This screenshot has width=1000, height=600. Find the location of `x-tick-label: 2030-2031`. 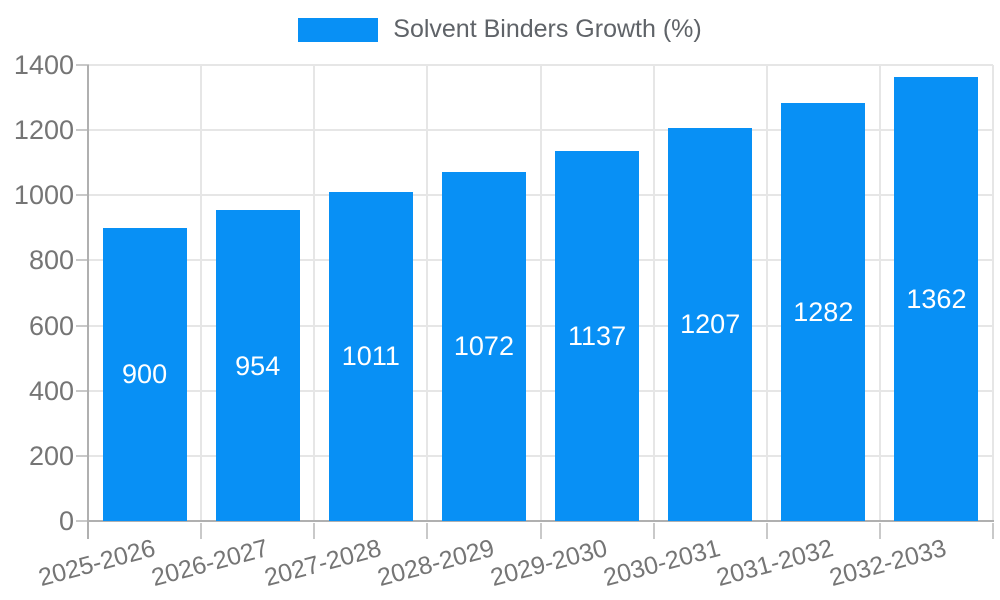

x-tick-label: 2030-2031 is located at coordinates (662, 563).